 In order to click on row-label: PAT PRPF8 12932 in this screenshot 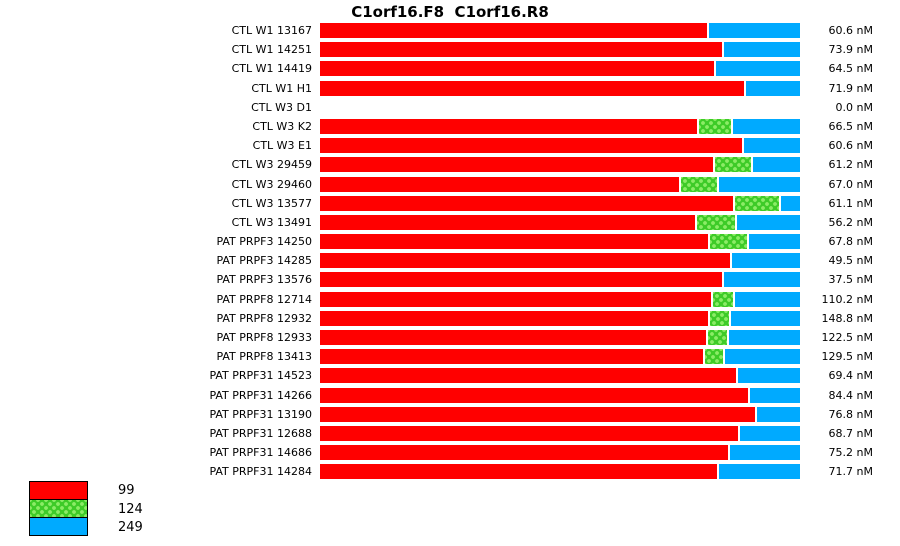, I will do `click(264, 318)`.